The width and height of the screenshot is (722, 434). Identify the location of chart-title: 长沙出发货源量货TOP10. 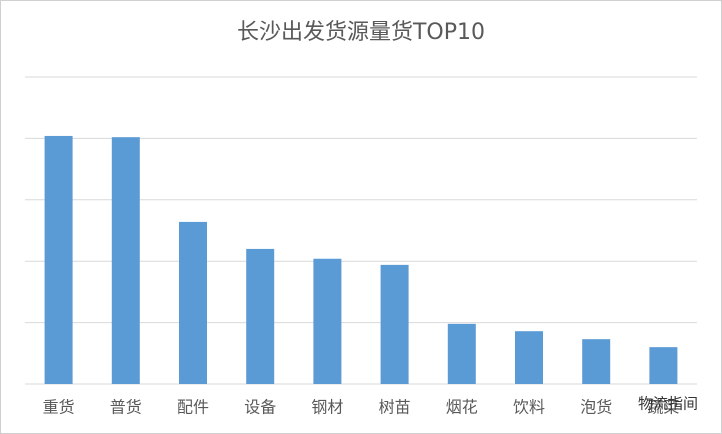
(361, 32).